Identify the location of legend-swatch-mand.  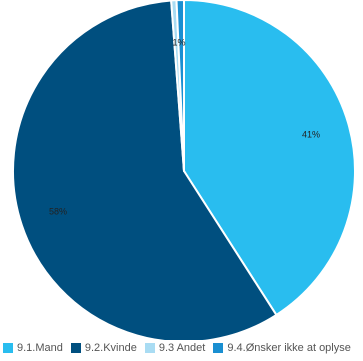
(8, 348).